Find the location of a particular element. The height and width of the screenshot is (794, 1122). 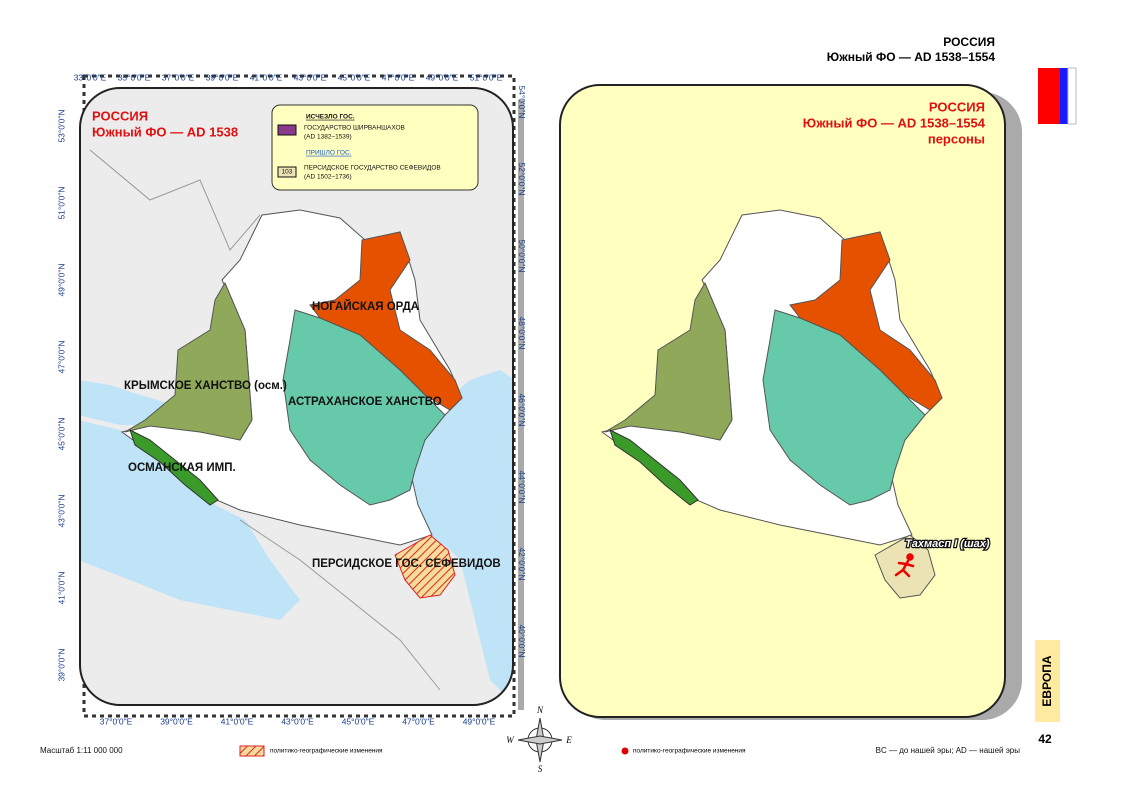

region-label: ПЕРСИДСКОЕ ГОС. СЕФЕВИДОВ is located at coordinates (406, 564).